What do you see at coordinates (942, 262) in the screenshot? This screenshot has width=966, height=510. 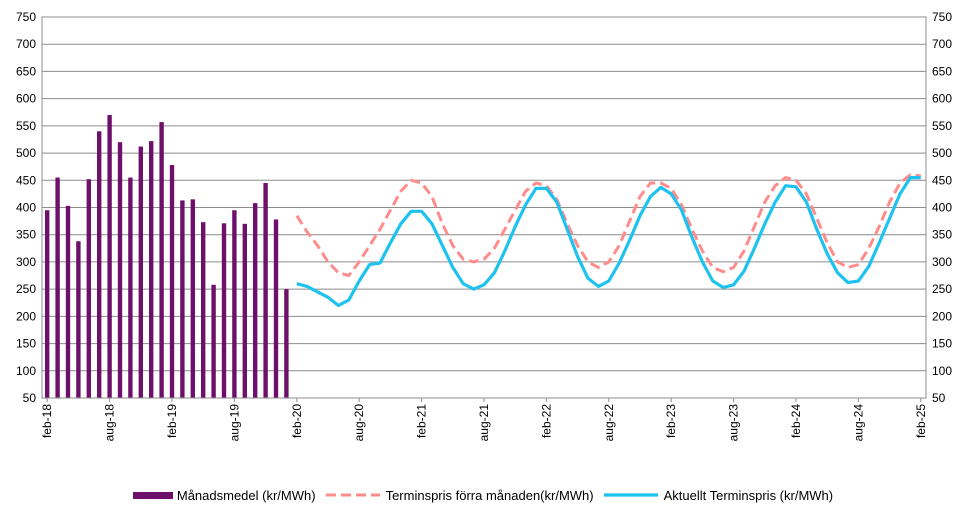 I see `y-tick-label-right: 300` at bounding box center [942, 262].